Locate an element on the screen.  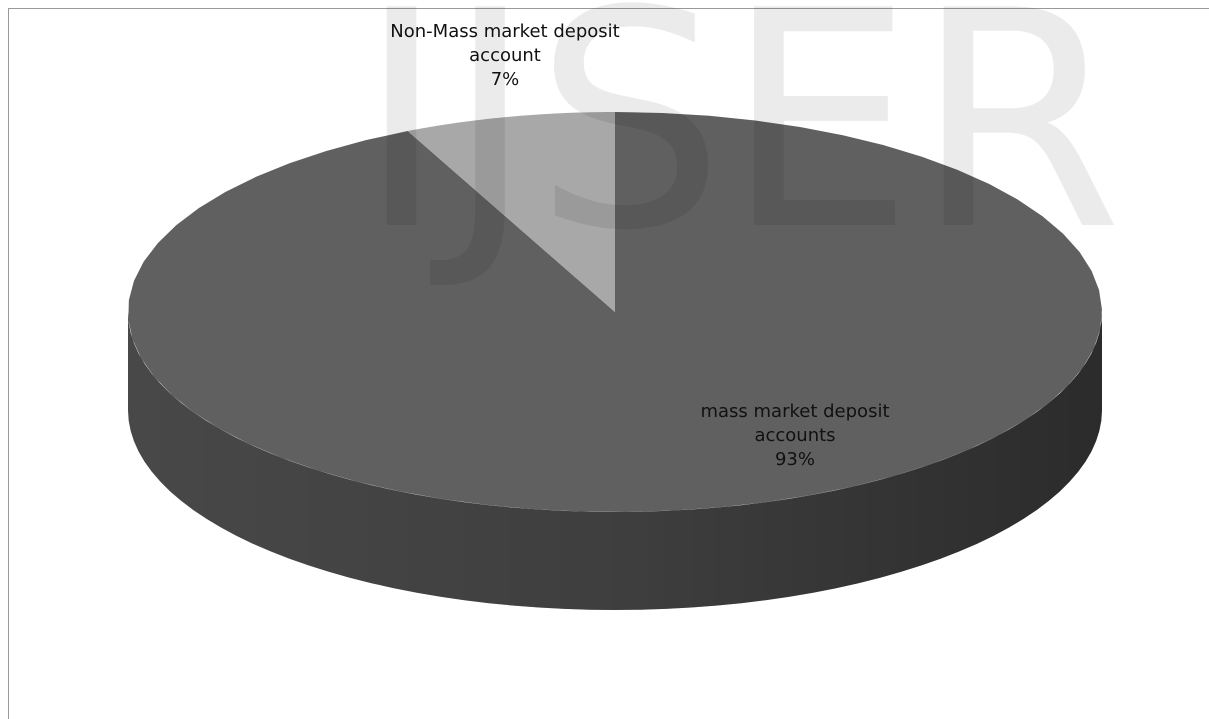
data-label: Non-Mass market deposit account 7% is located at coordinates (505, 56).